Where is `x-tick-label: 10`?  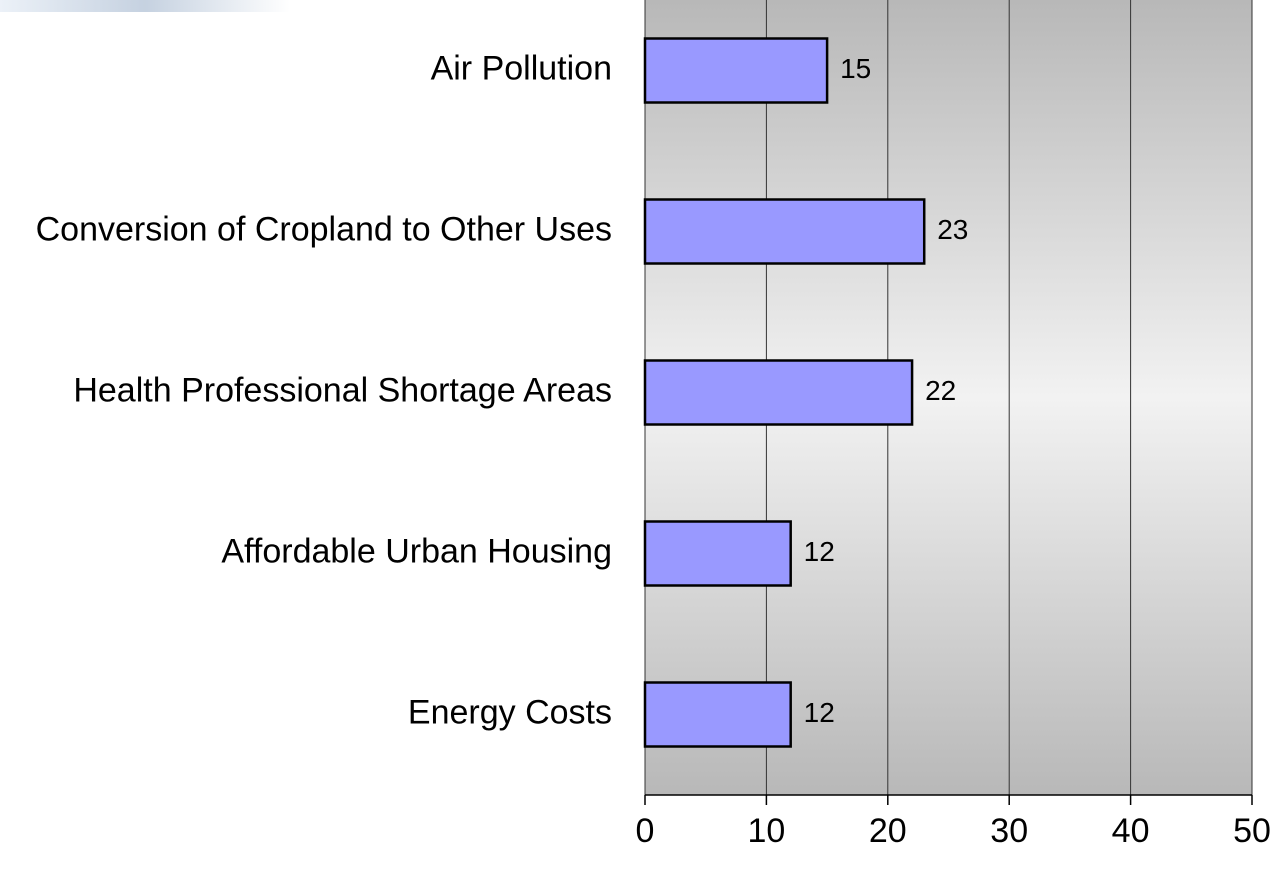
x-tick-label: 10 is located at coordinates (766, 831).